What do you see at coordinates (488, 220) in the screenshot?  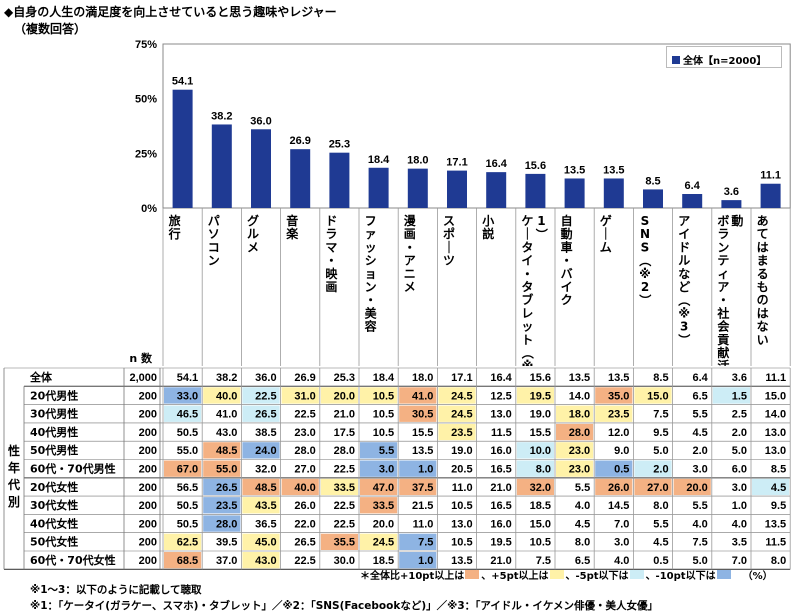 I see `category-label-char: 小` at bounding box center [488, 220].